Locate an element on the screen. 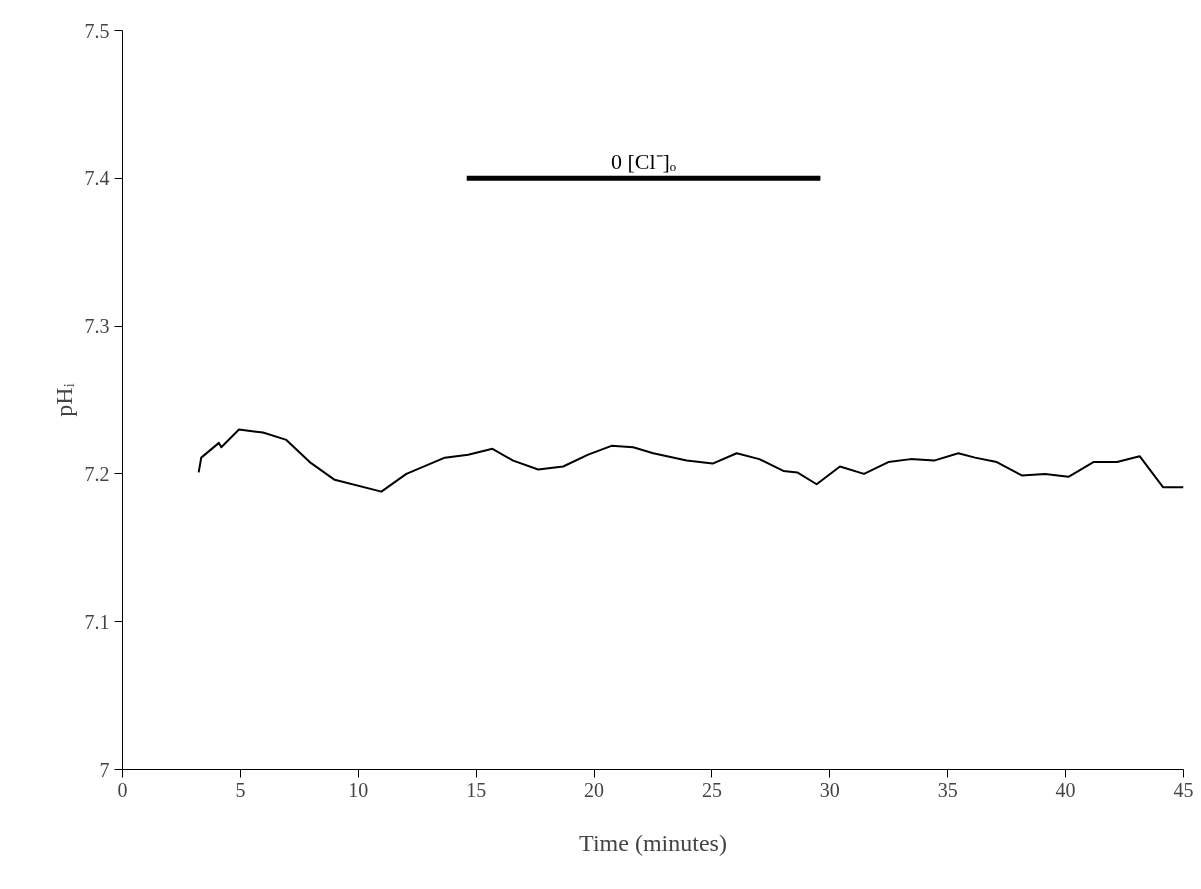  x-axis-title: Time (minutes) is located at coordinates (653, 842).